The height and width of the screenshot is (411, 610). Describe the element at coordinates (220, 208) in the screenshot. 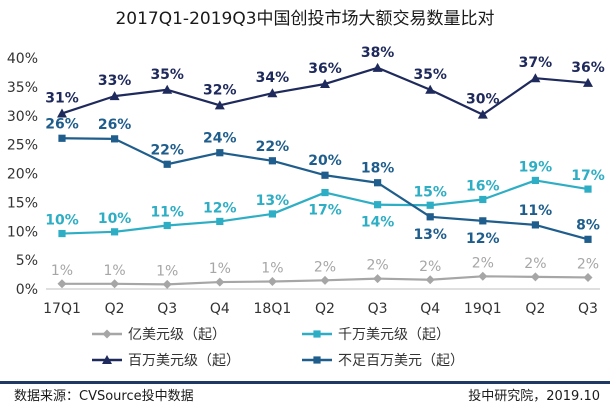

I see `data-label: 12%` at that location.